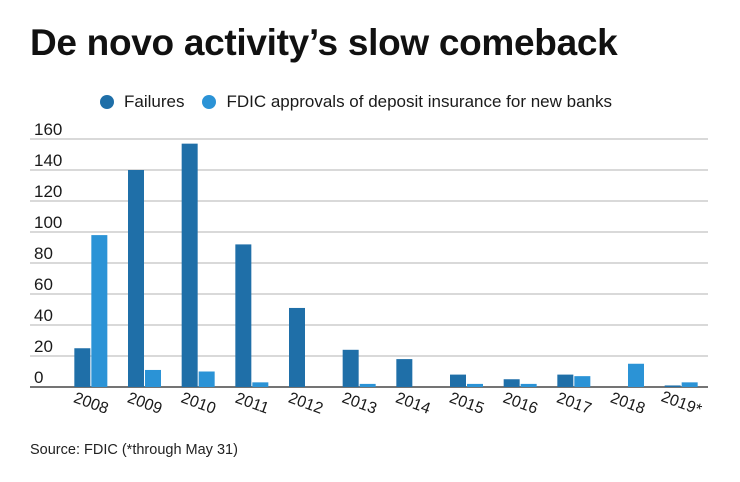 This screenshot has width=740, height=482. I want to click on x-tick-label: 2018, so click(627, 404).